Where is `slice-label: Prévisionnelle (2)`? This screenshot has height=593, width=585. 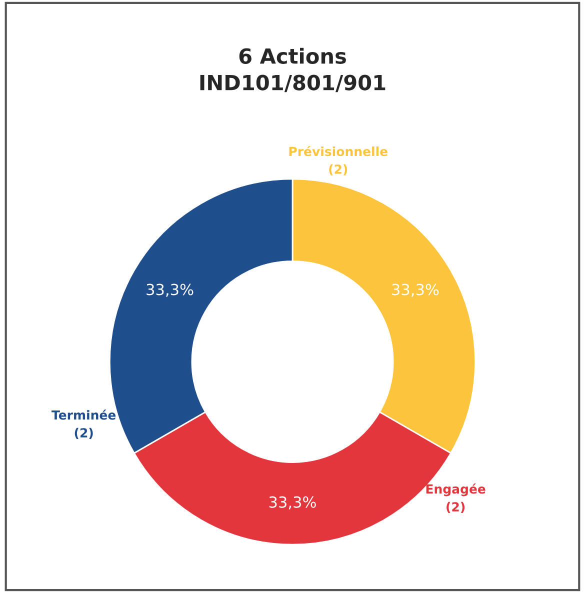
slice-label: Prévisionnelle (2) is located at coordinates (338, 161).